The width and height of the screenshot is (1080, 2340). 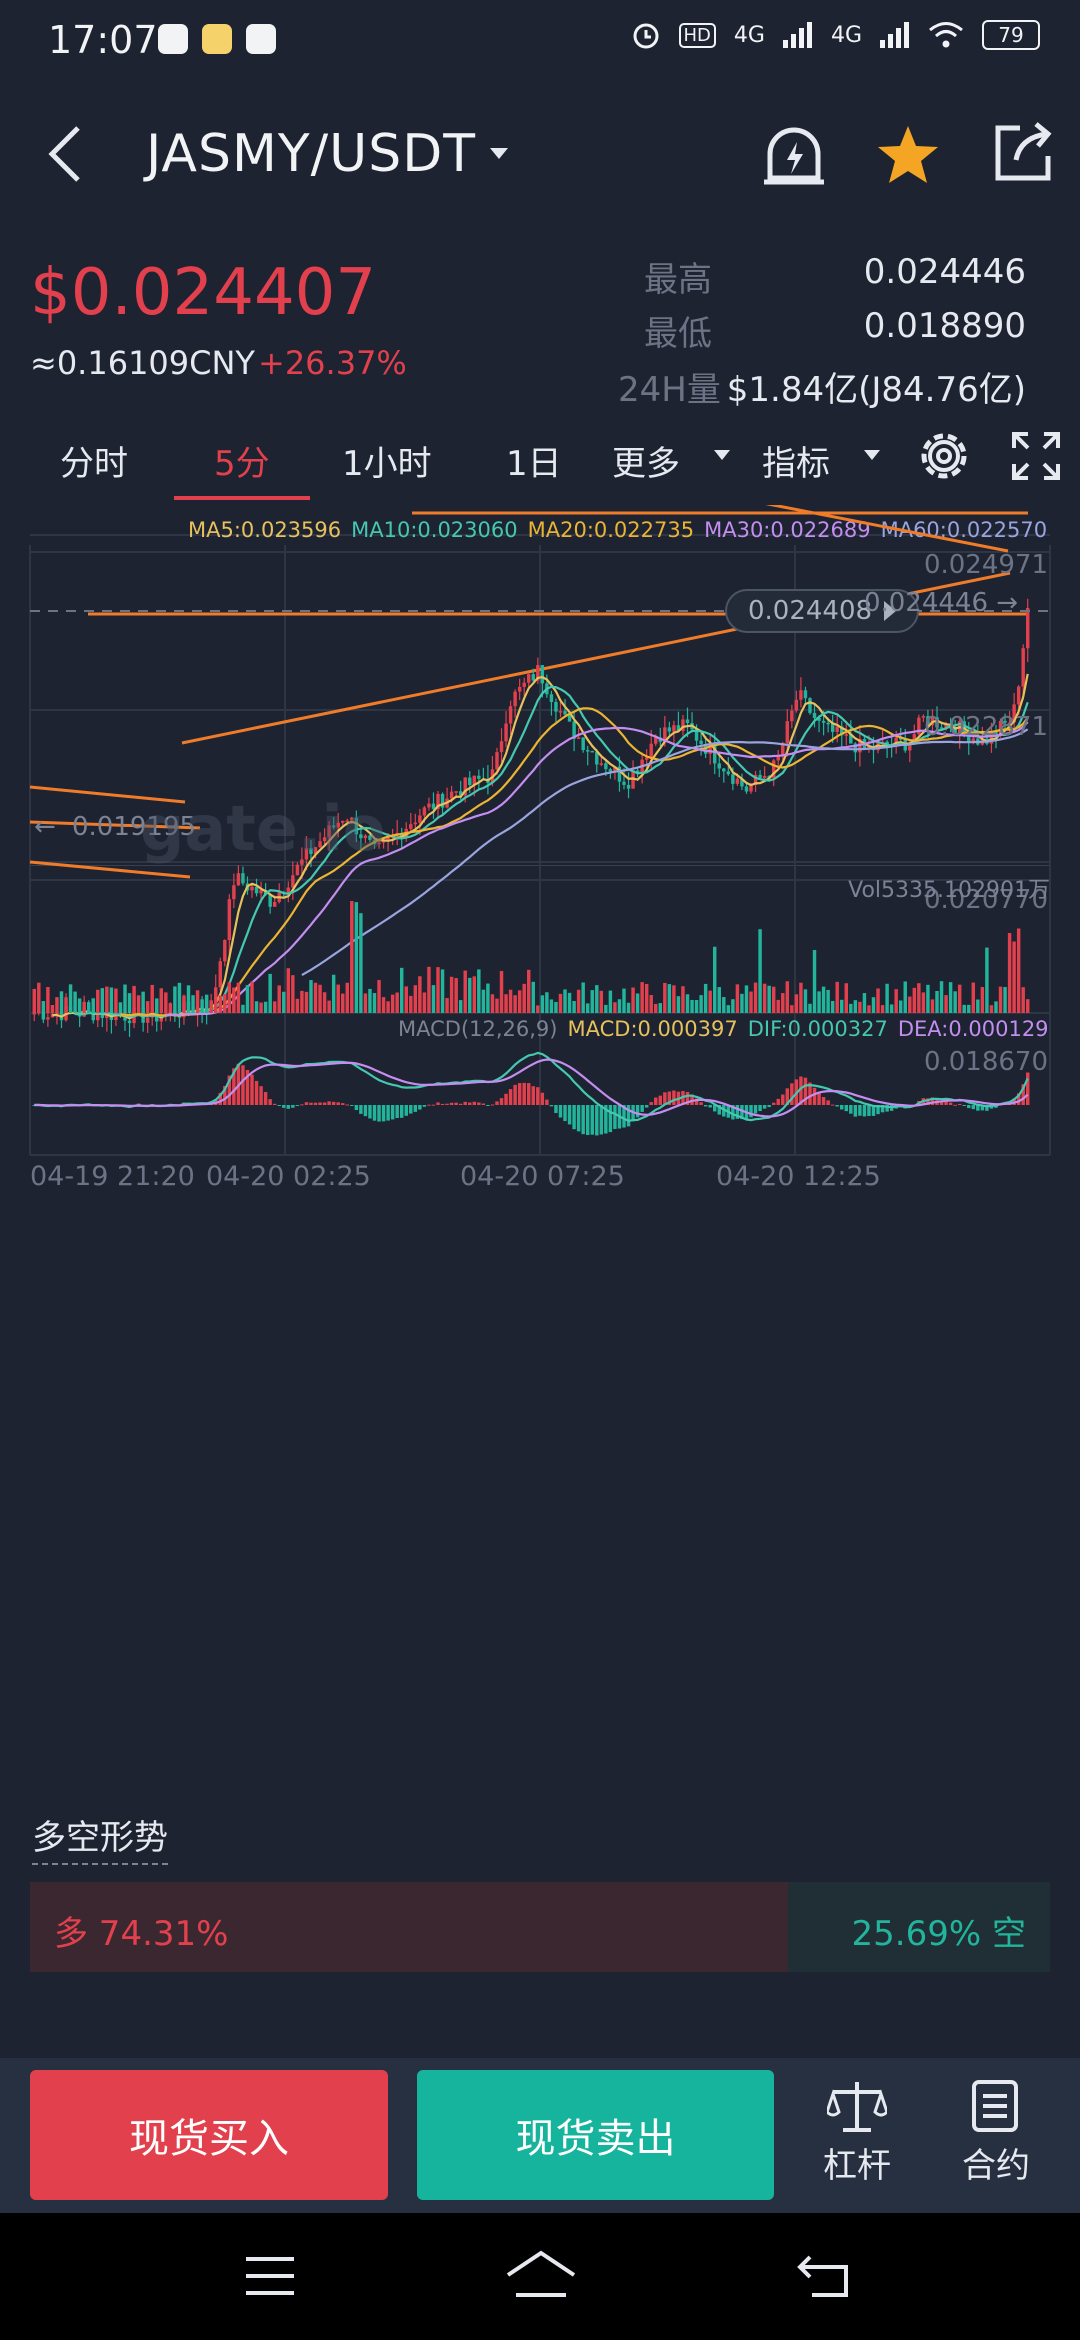 I want to click on leverage-label: 杠杆, so click(x=857, y=2166).